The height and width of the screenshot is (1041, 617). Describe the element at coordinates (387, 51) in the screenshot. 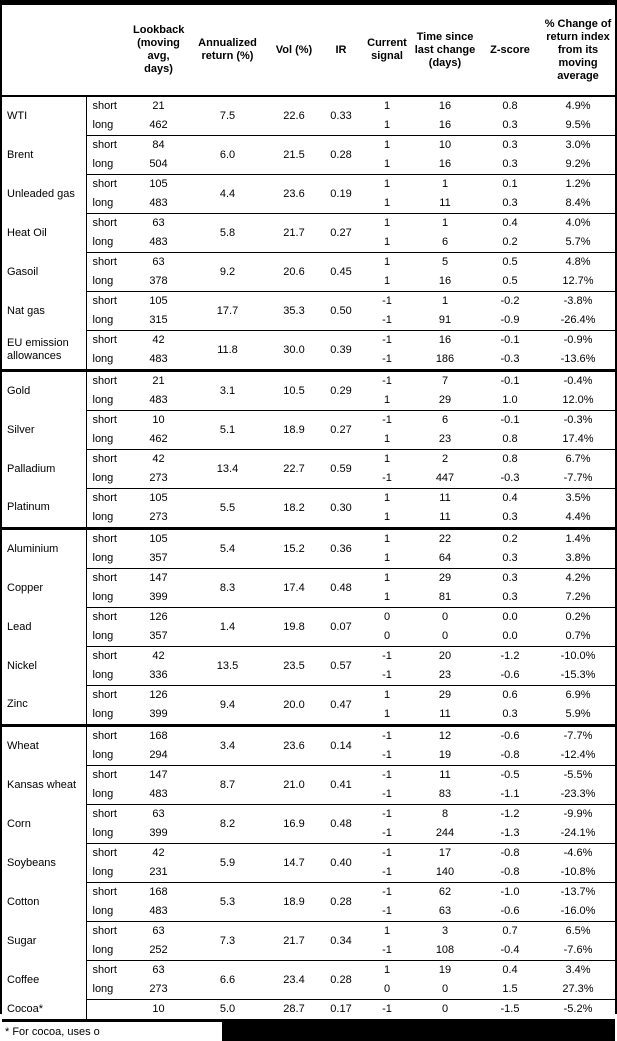

I see `header-current-signal: Current signal` at that location.